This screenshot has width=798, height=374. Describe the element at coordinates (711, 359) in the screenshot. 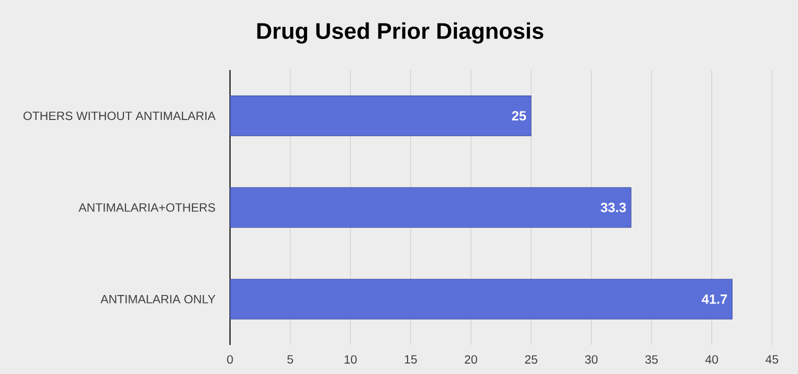

I see `x-tick-label: 40` at that location.